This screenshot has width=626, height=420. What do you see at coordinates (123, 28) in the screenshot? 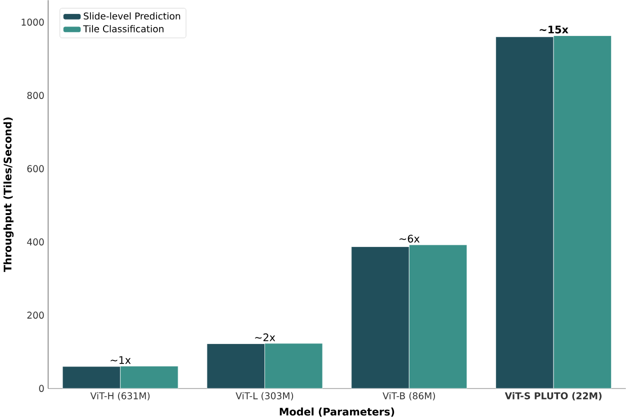
I see `legend-label: Tile Classification` at bounding box center [123, 28].